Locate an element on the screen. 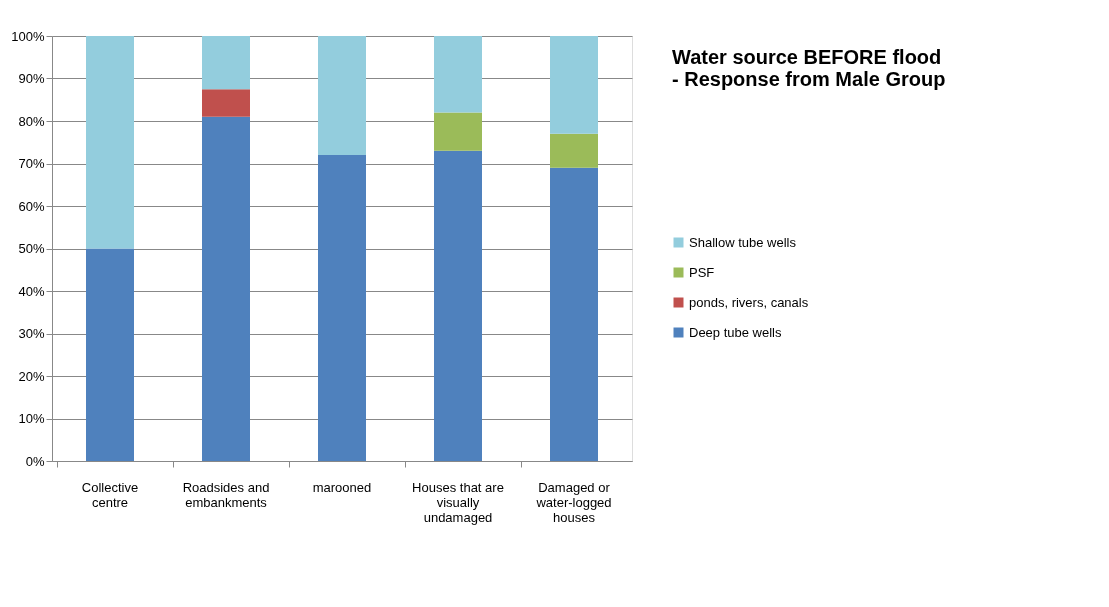  y-tick-label: 30% is located at coordinates (31, 333).